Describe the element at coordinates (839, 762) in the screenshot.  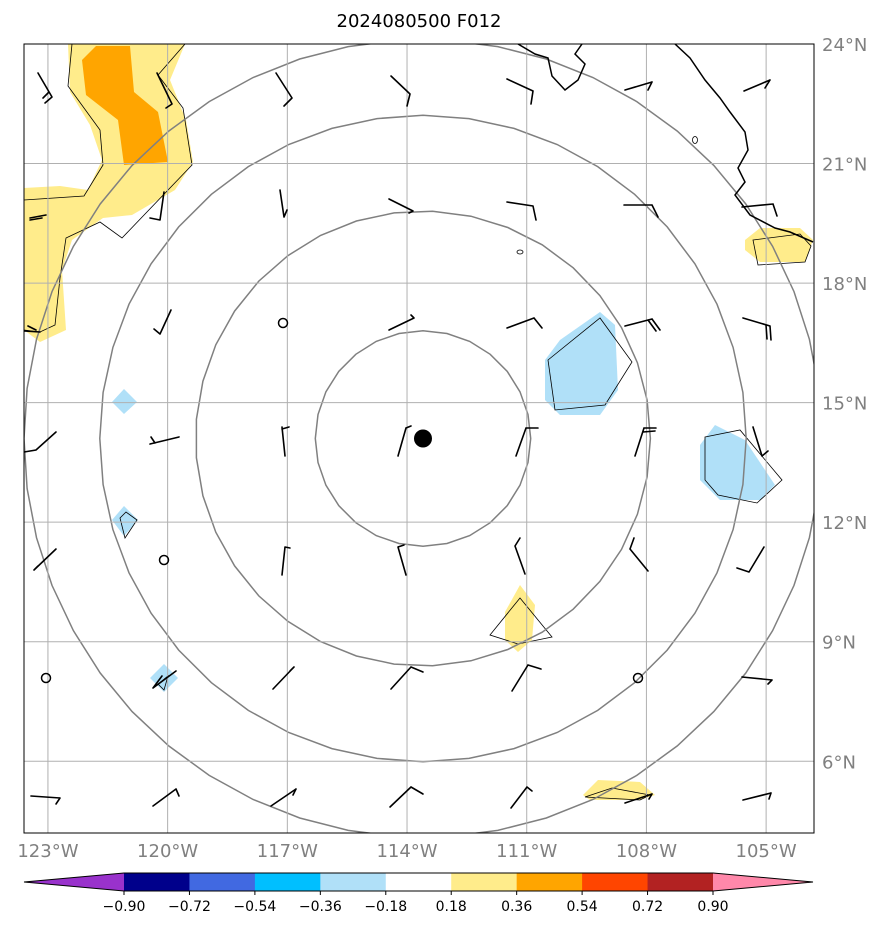
I see `lat-tick-label: 6°N` at that location.